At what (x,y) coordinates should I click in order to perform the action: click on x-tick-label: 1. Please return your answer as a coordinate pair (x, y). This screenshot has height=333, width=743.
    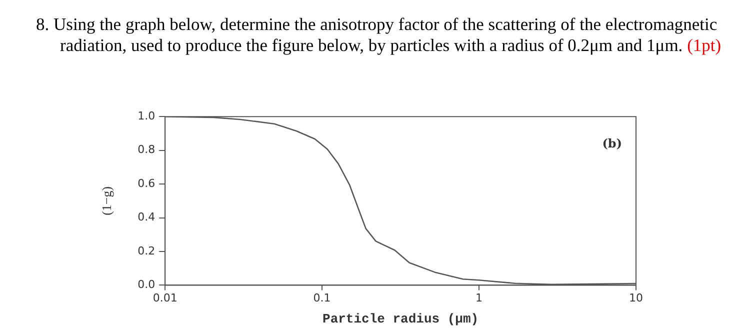
    Looking at the image, I should click on (479, 298).